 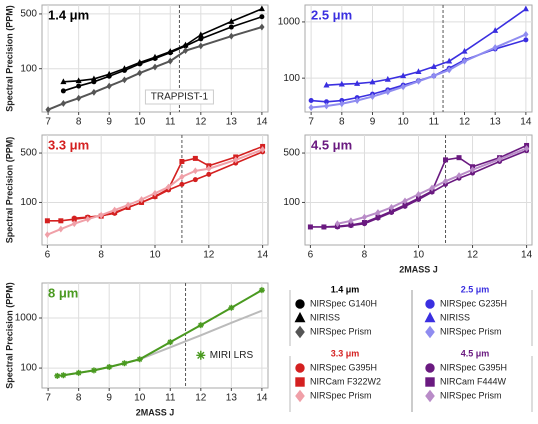 I want to click on legend-label: NIRCam F322W2, so click(x=345, y=381).